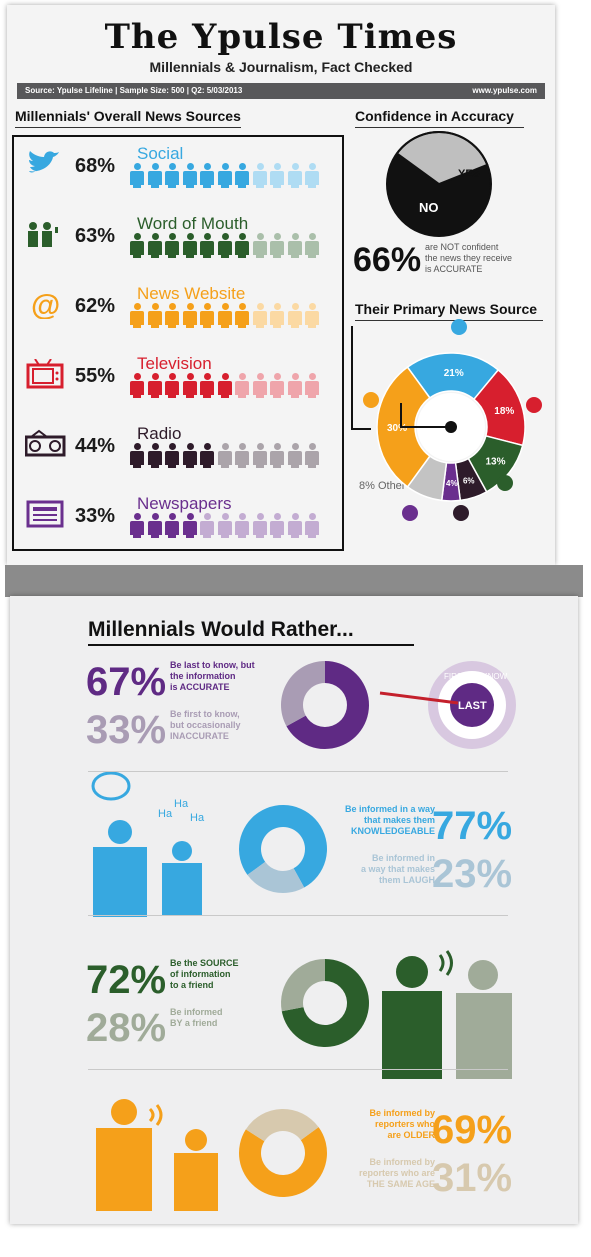 The width and height of the screenshot is (591, 1257). Describe the element at coordinates (95, 236) in the screenshot. I see `source-percent: 63%` at that location.